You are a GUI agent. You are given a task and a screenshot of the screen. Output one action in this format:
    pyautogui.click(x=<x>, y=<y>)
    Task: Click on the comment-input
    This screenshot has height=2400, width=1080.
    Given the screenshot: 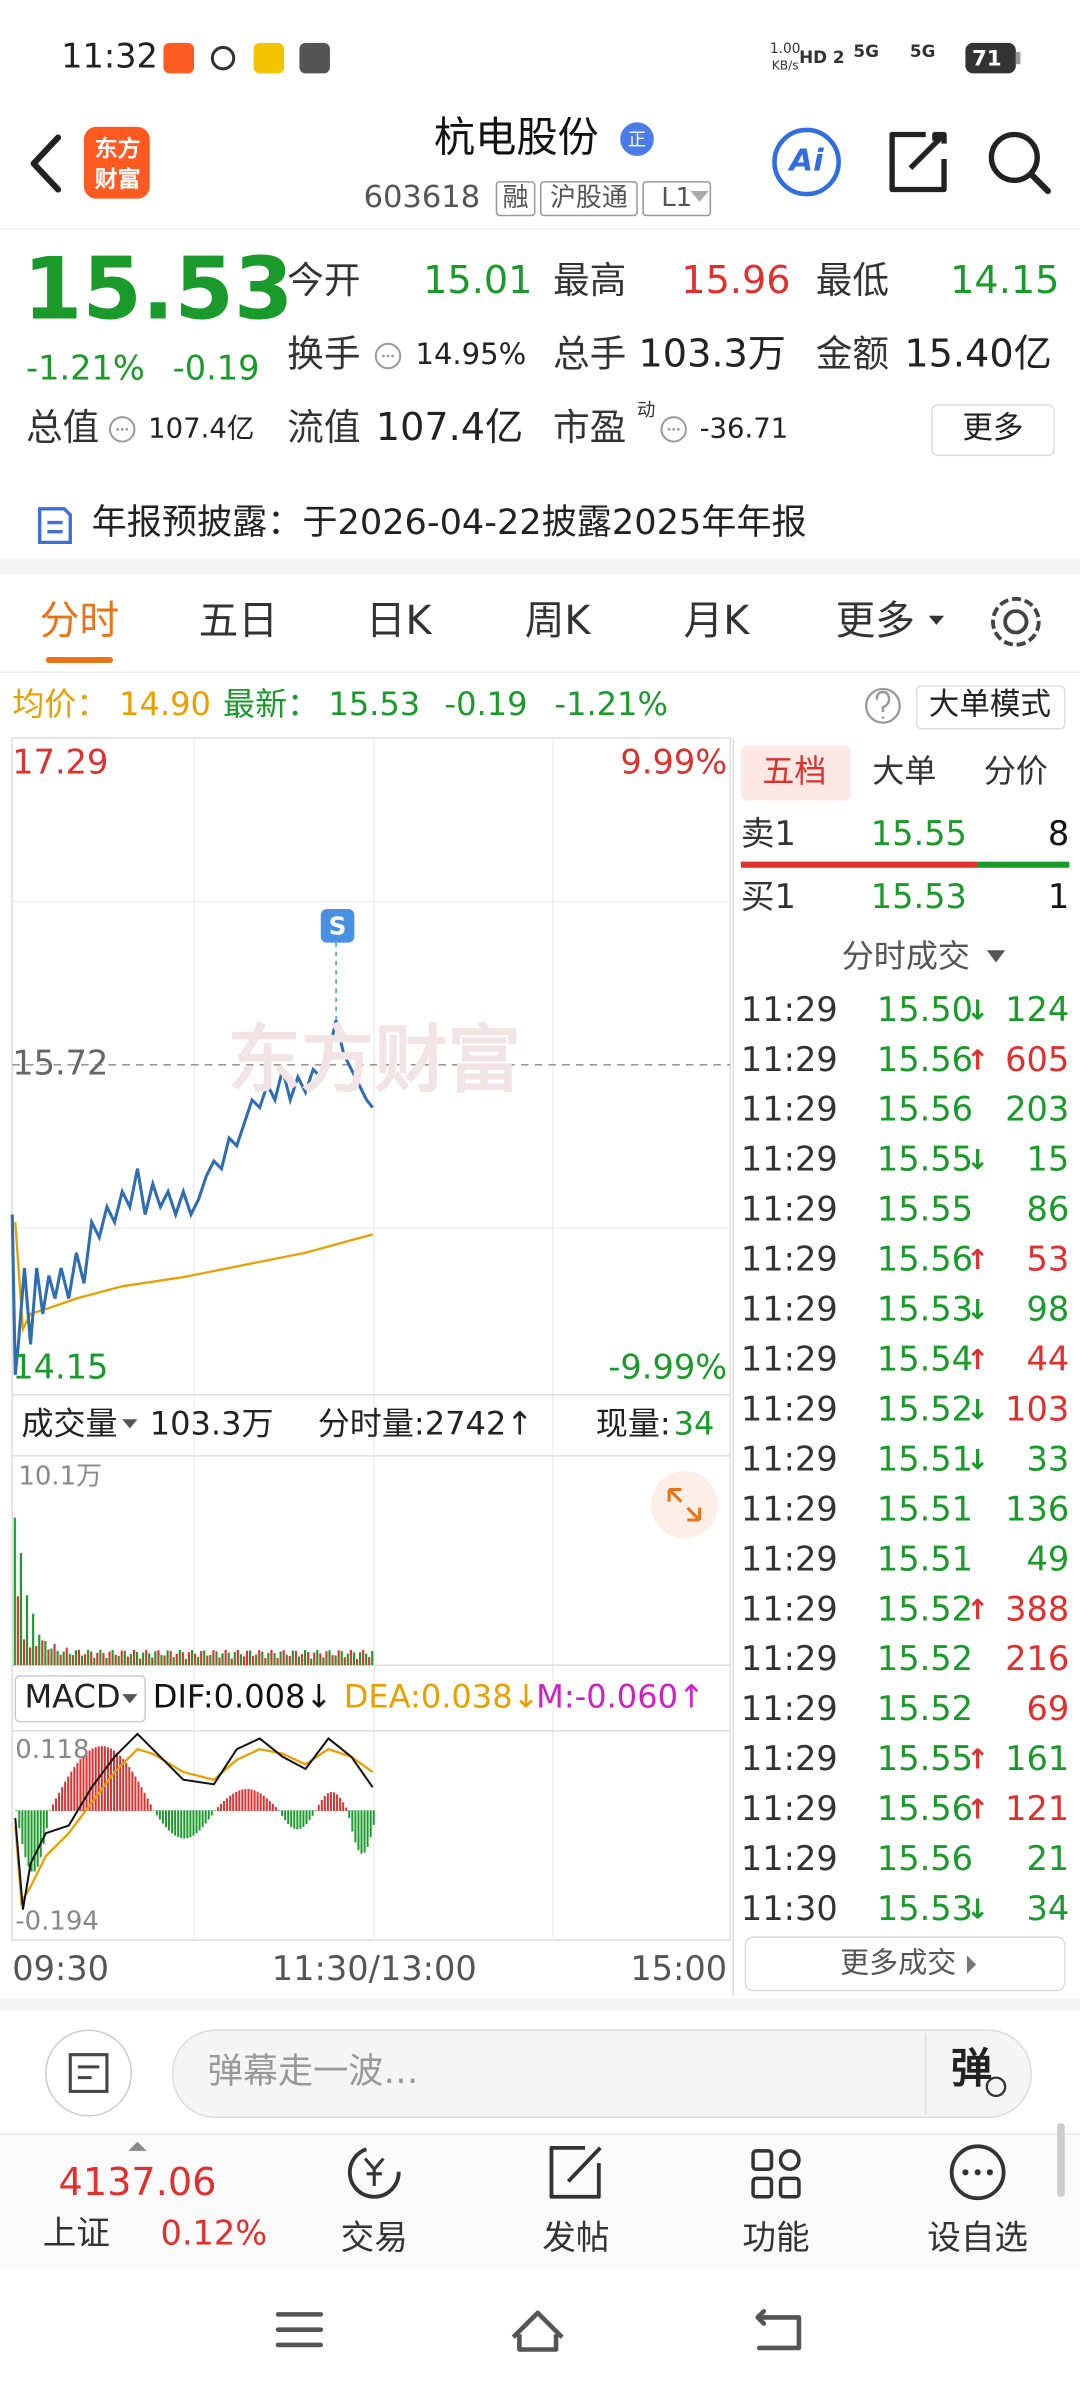 What is the action you would take?
    pyautogui.click(x=601, y=2074)
    